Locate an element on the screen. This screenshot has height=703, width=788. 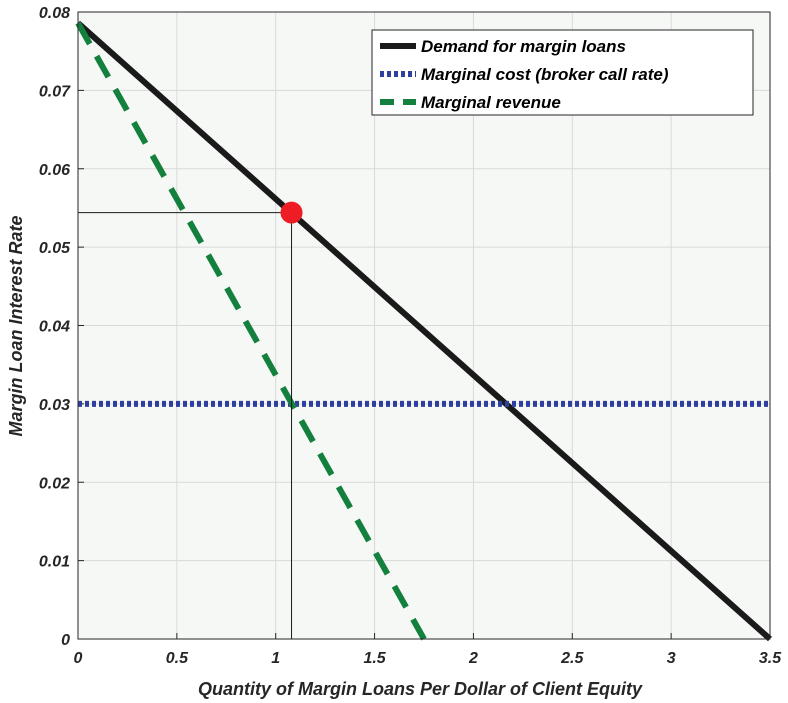
x-tick-label: 3 is located at coordinates (671, 658).